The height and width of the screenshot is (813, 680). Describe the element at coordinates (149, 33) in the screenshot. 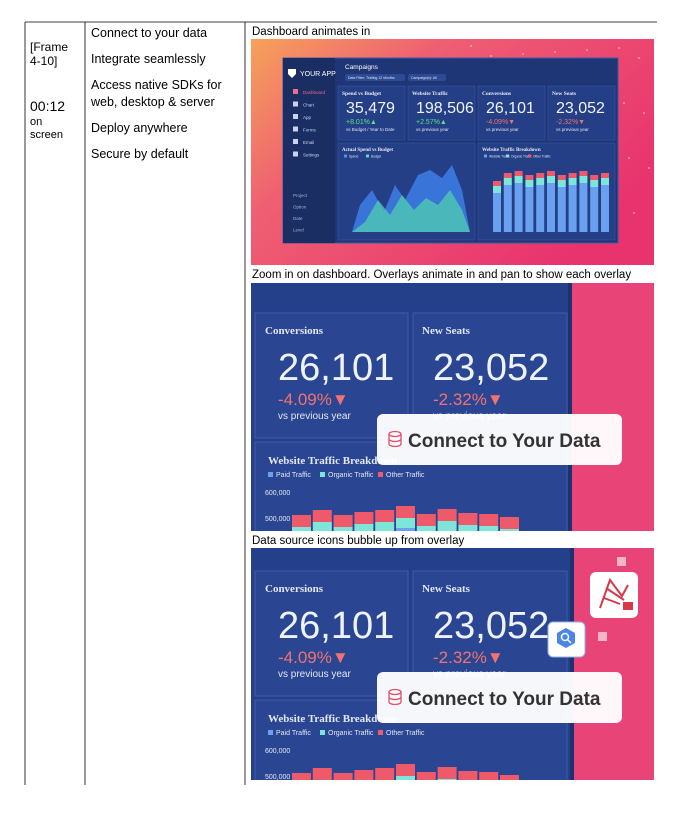

I see `talking-point: Connect to your data` at that location.